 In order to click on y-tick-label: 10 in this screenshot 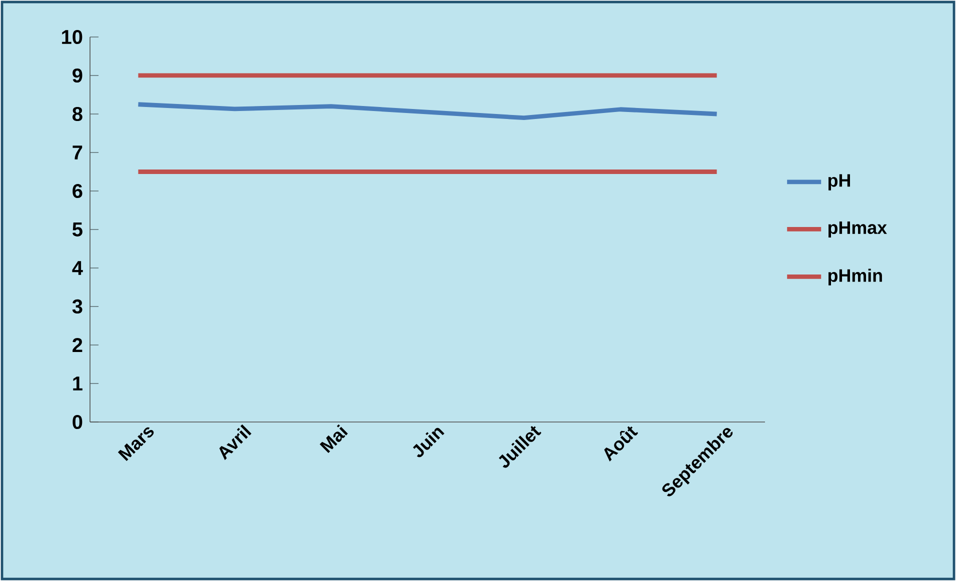, I will do `click(72, 37)`.